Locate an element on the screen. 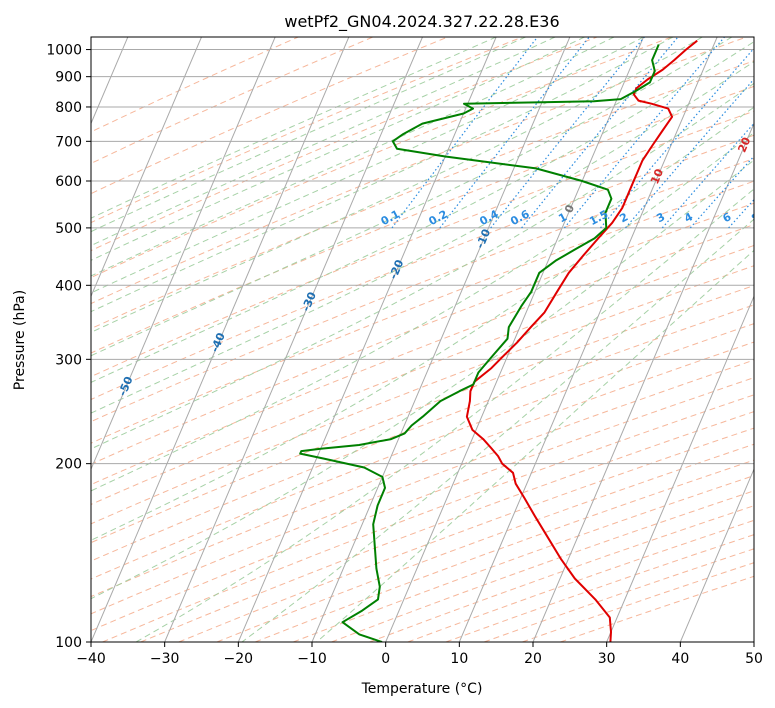 The image size is (775, 708). y-axis-label: Pressure (hPa) is located at coordinates (20, 340).